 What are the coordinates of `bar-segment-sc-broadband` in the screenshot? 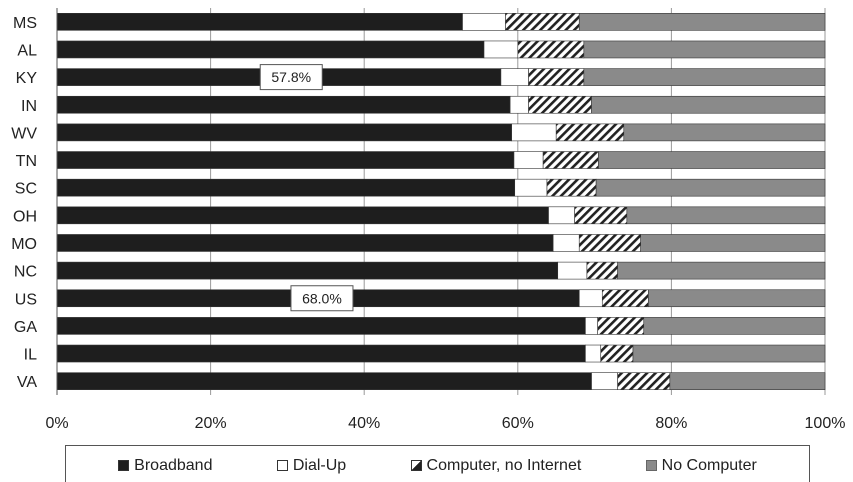 It's located at (286, 187).